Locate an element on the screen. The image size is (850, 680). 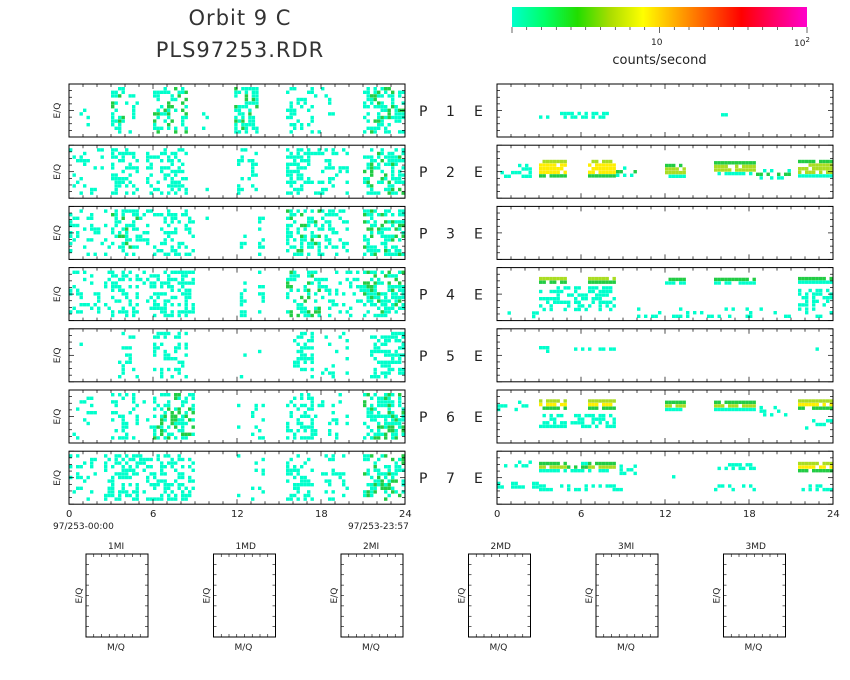
x-tick-label-right: 24 is located at coordinates (833, 514).